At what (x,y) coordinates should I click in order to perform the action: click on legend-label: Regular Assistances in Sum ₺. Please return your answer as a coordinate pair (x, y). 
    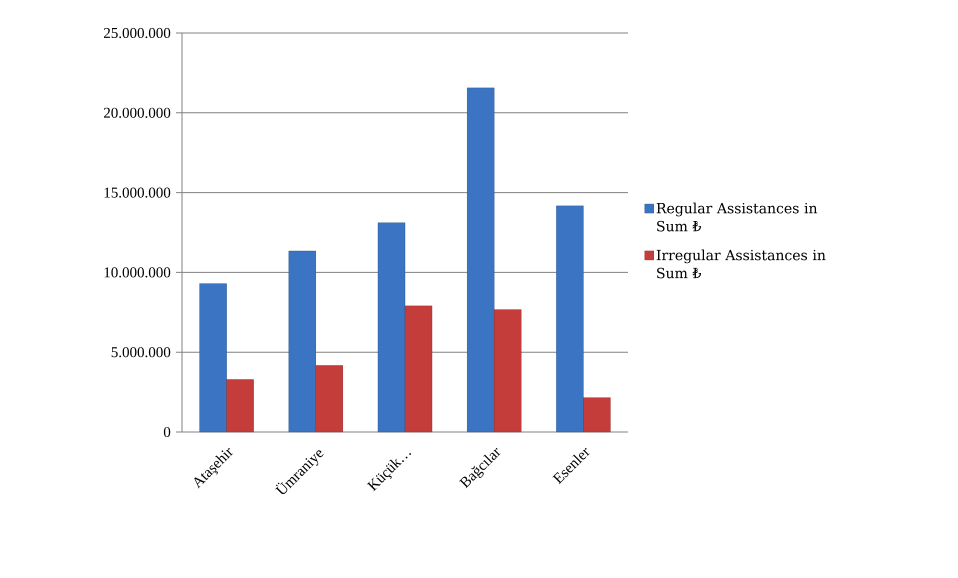
    Looking at the image, I should click on (737, 217).